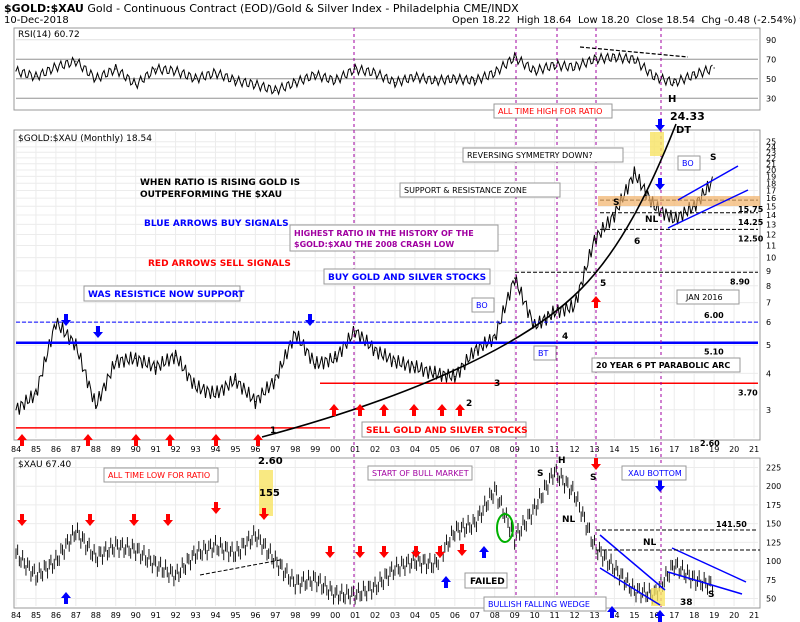  Describe the element at coordinates (156, 449) in the screenshot. I see `ratio-x-tick: 91` at that location.